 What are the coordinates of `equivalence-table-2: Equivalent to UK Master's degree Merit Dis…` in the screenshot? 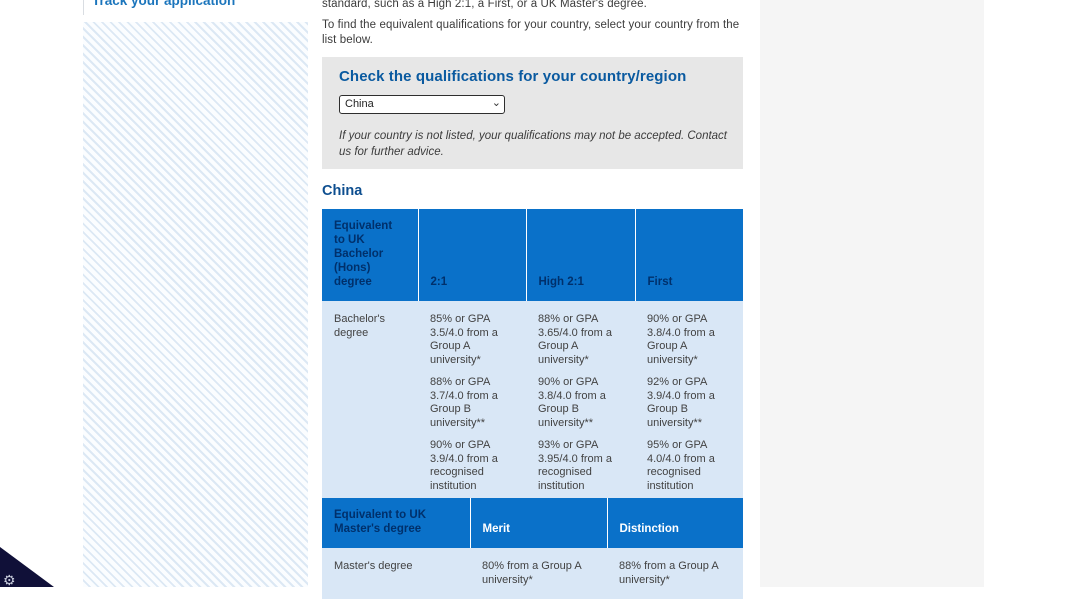 It's located at (532, 548).